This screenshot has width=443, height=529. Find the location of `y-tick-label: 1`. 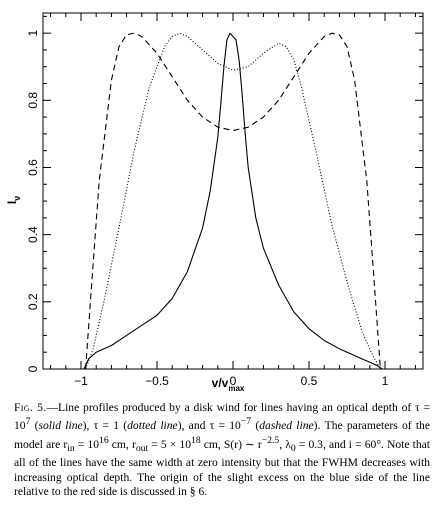

y-tick-label: 1 is located at coordinates (33, 32).